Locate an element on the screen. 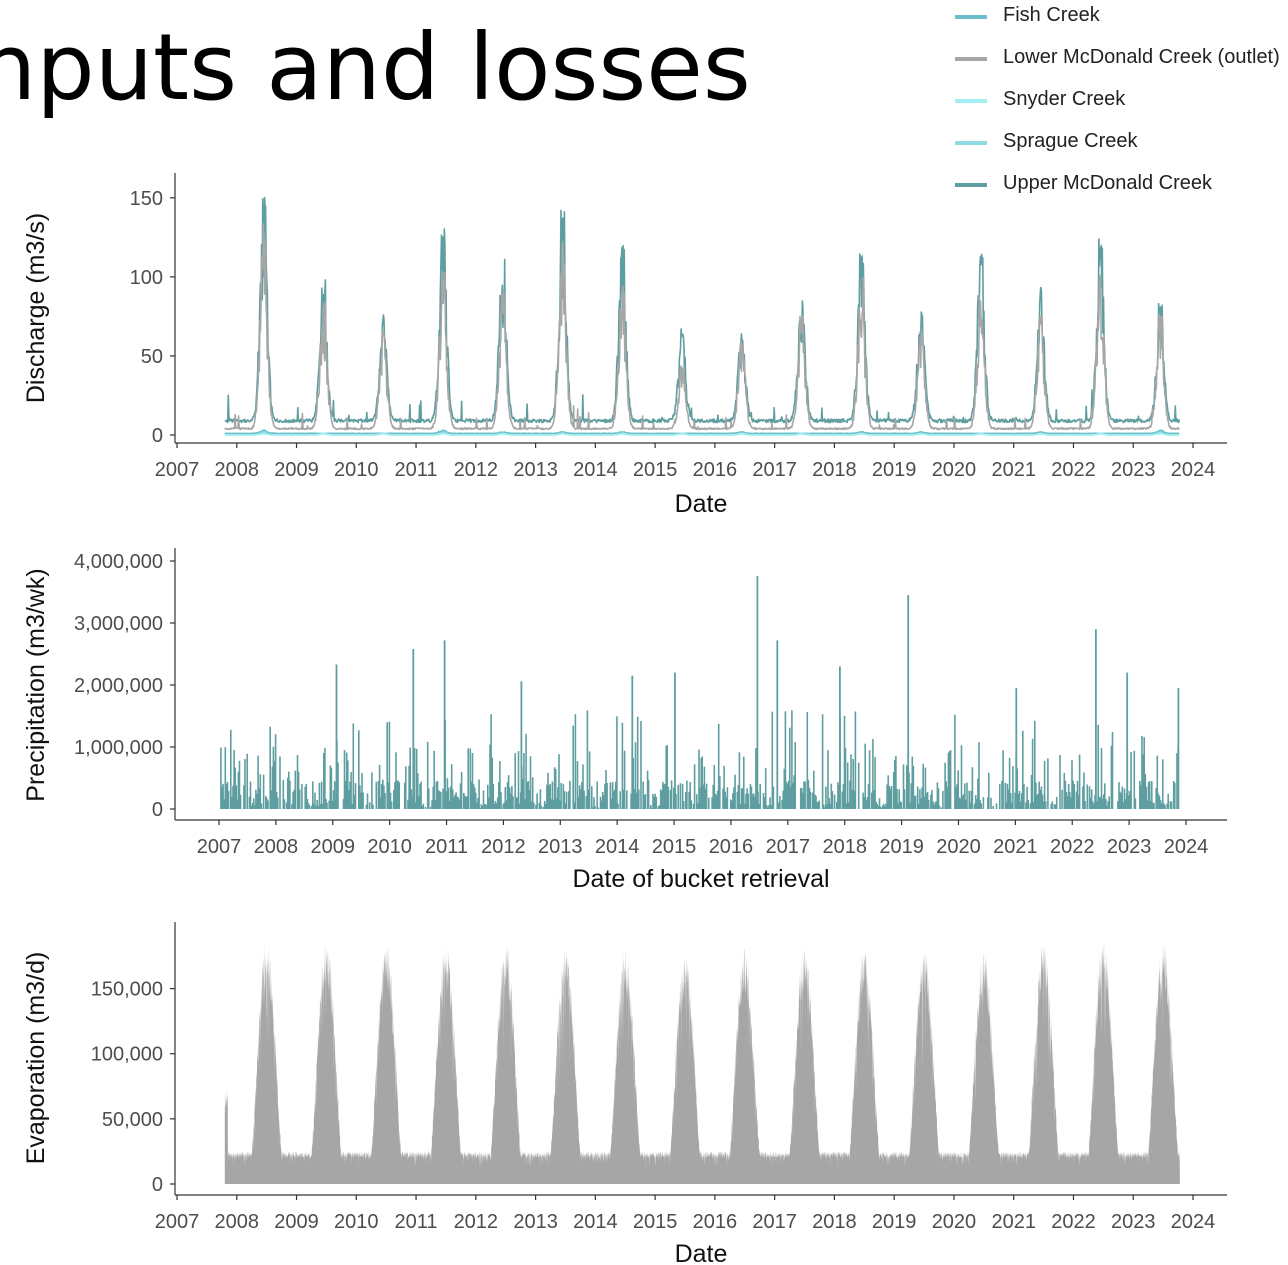 Image resolution: width=1288 pixels, height=1265 pixels. x-tick-label: 2015 is located at coordinates (655, 1222).